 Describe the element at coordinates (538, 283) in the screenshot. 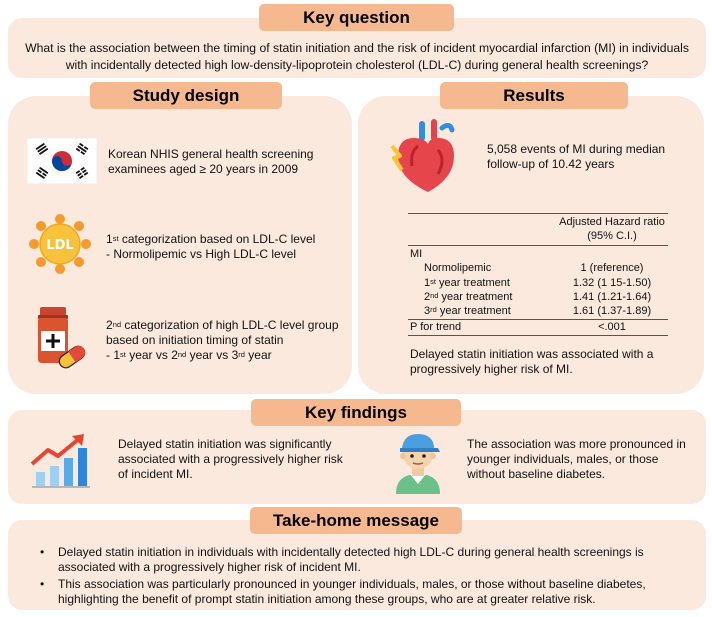

I see `table-row: 1st year treatment 1.32 (1 15-1.50)` at that location.